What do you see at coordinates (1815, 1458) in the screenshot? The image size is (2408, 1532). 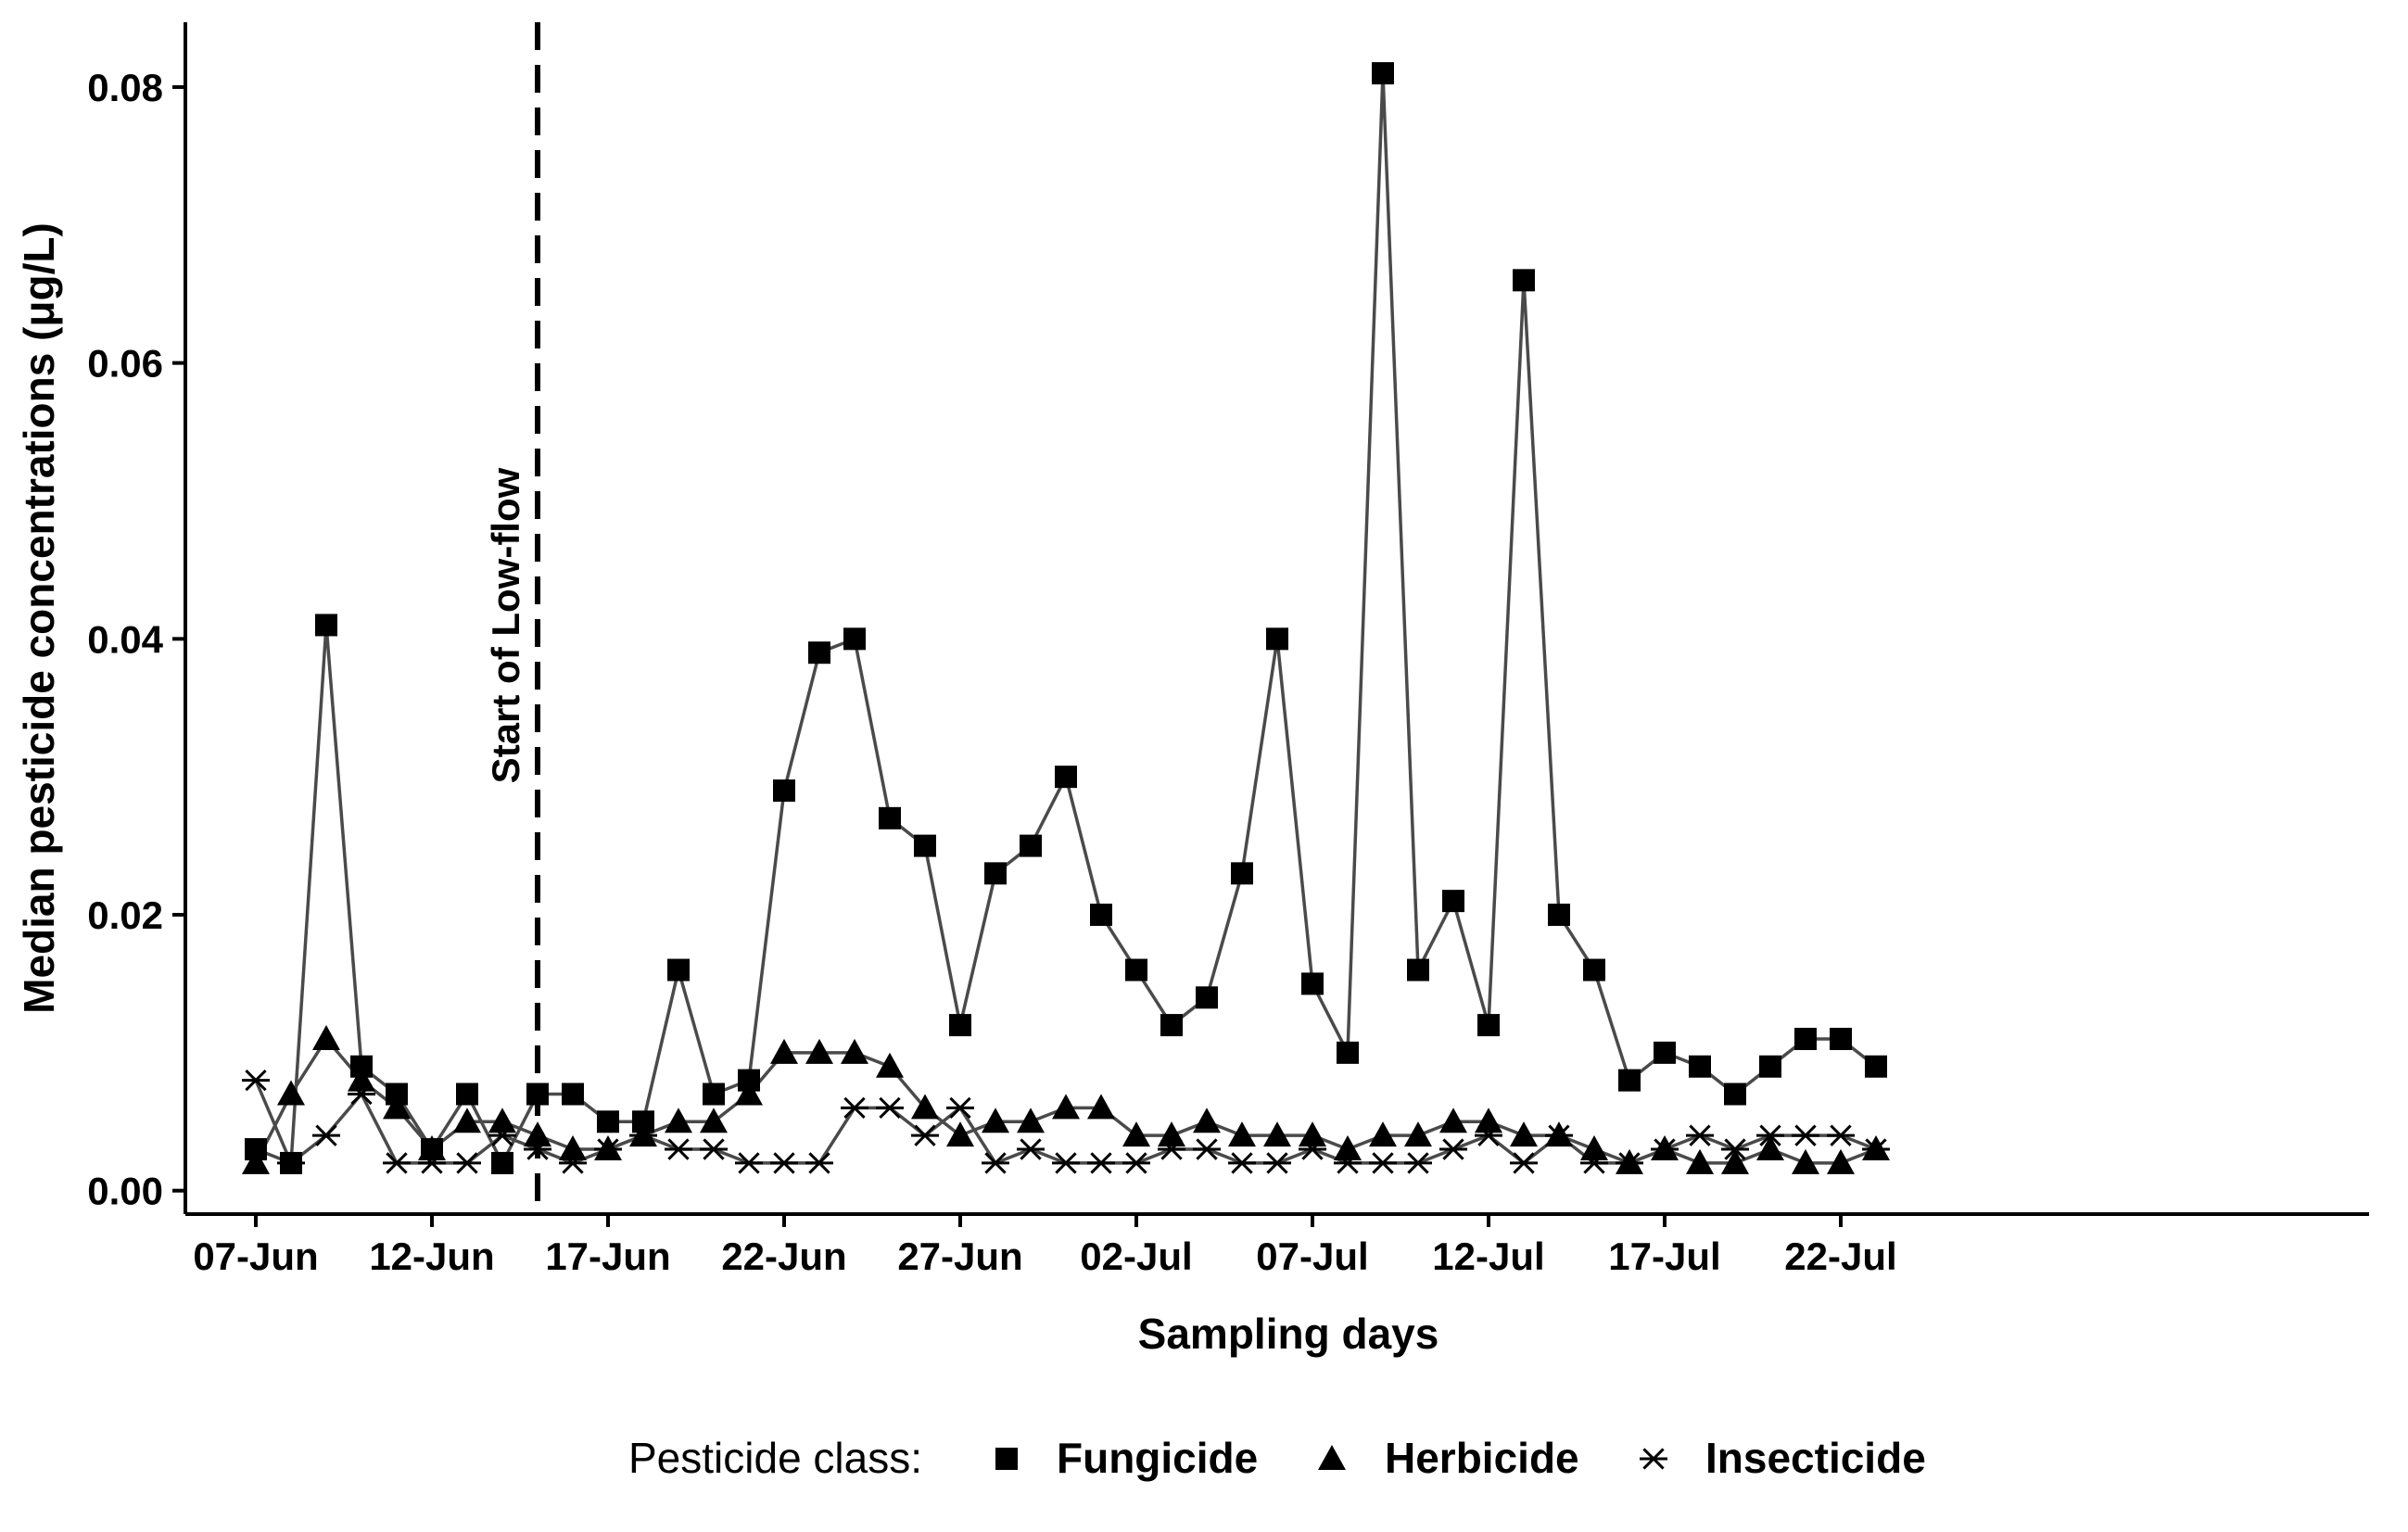 I see `legend-label: Insecticide` at bounding box center [1815, 1458].